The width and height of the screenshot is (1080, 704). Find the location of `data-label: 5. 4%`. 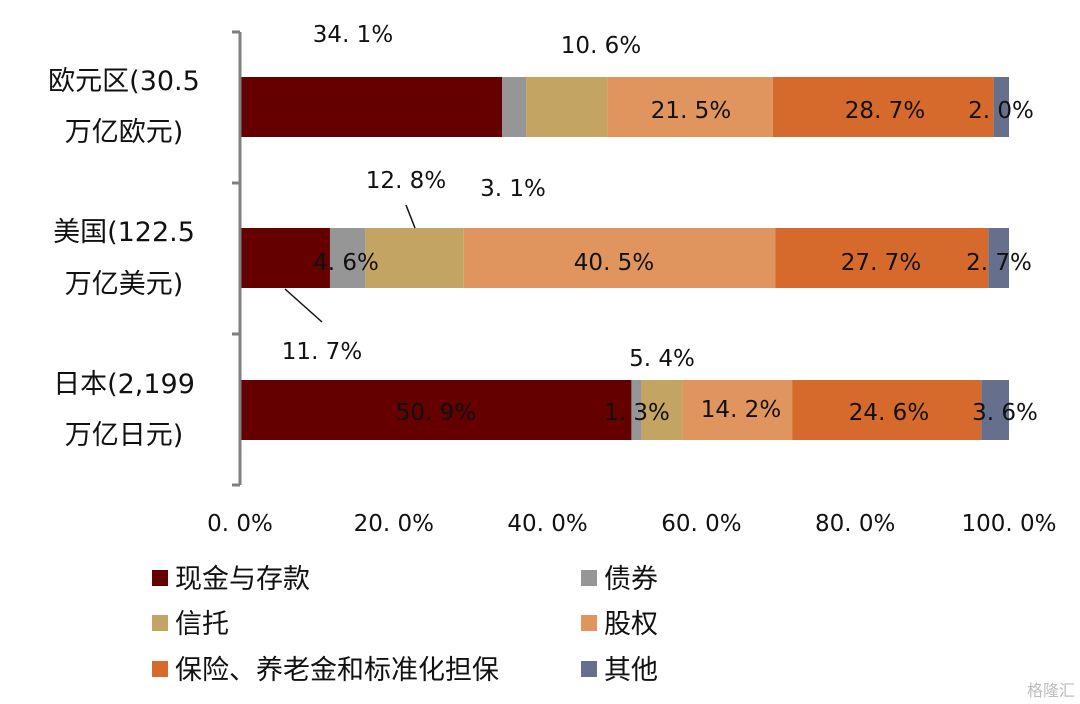

data-label: 5. 4% is located at coordinates (662, 359).